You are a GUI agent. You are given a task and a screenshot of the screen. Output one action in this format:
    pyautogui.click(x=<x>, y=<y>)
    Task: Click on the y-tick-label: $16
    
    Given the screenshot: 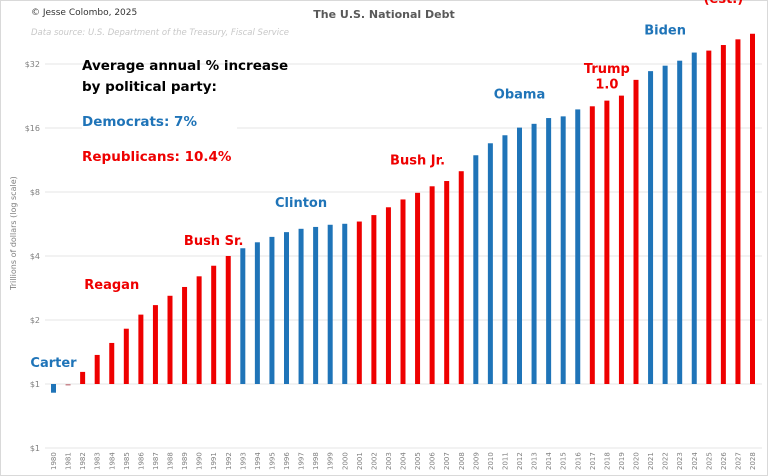 What is the action you would take?
    pyautogui.click(x=32, y=128)
    